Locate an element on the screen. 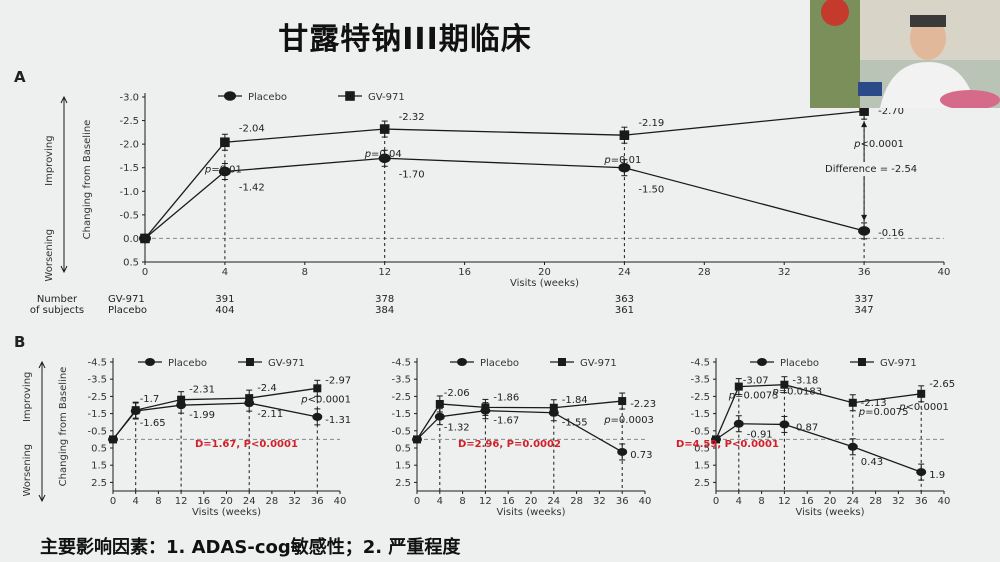 The height and width of the screenshot is (562, 1000). worsening-label: Worsening is located at coordinates (49, 255).